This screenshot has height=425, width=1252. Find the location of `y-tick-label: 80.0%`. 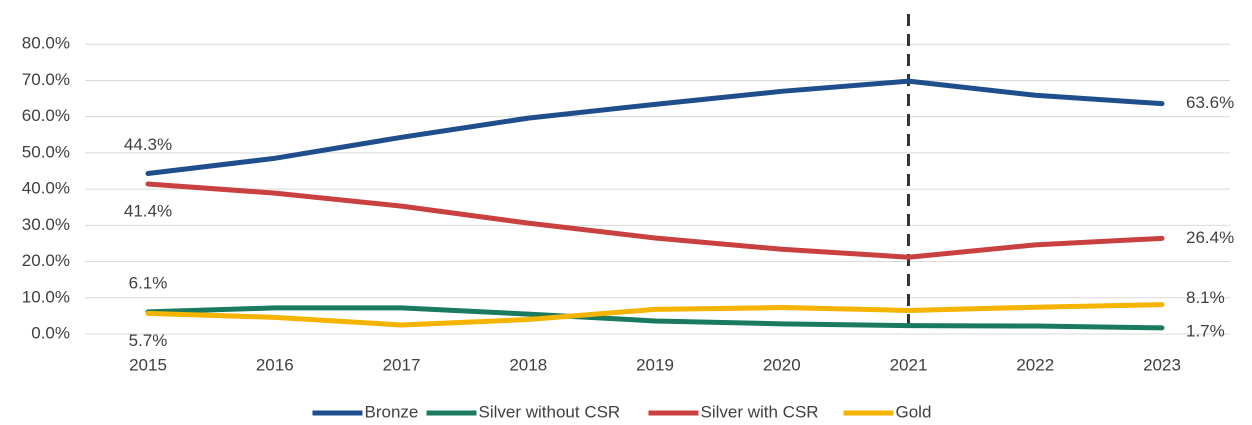

y-tick-label: 80.0% is located at coordinates (46, 43).